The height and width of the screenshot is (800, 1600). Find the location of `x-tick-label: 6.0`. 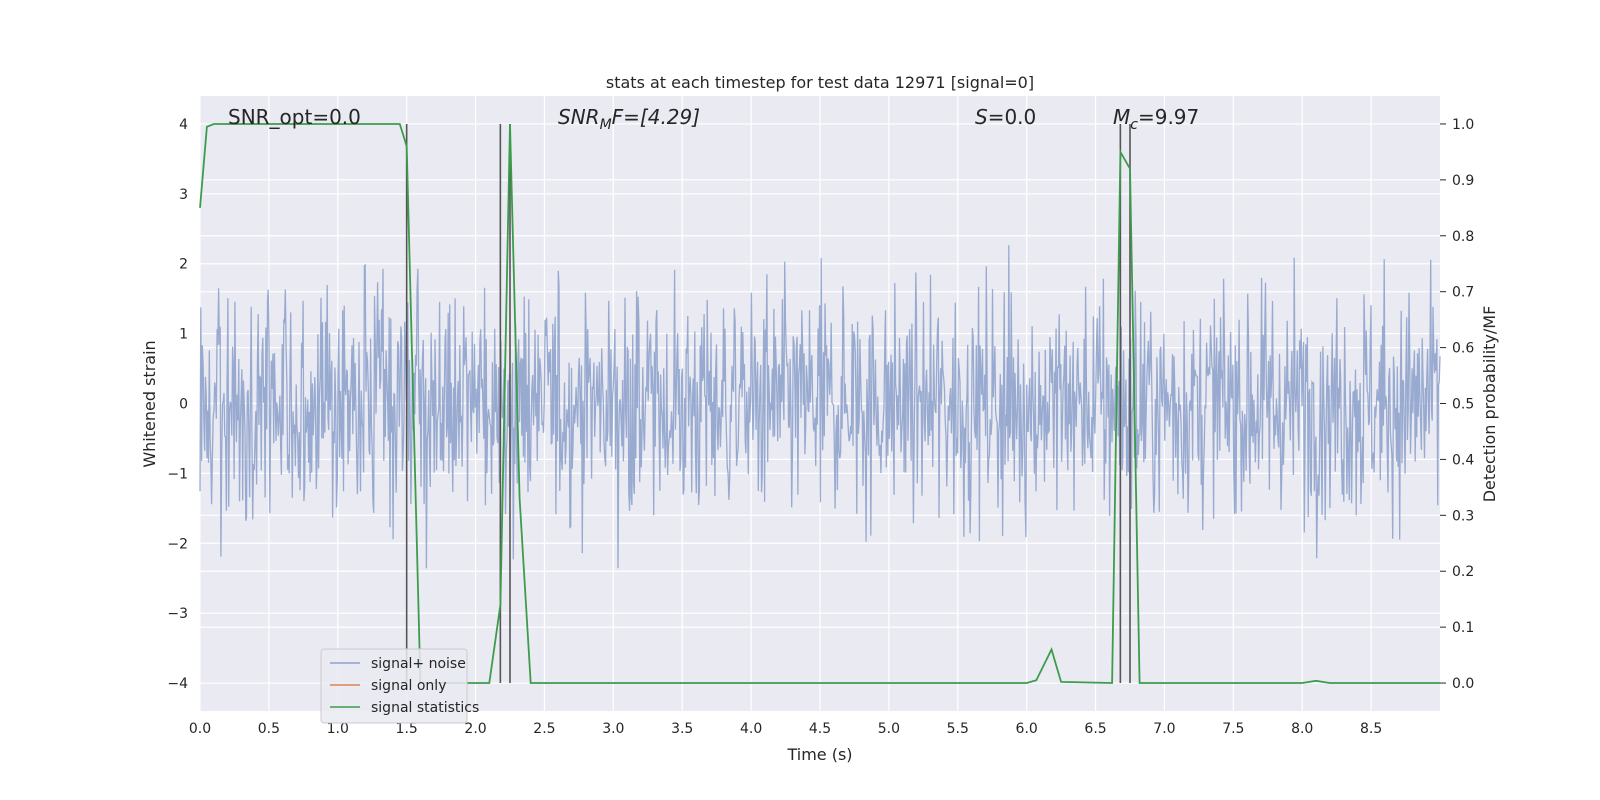

x-tick-label: 6.0 is located at coordinates (1027, 729).